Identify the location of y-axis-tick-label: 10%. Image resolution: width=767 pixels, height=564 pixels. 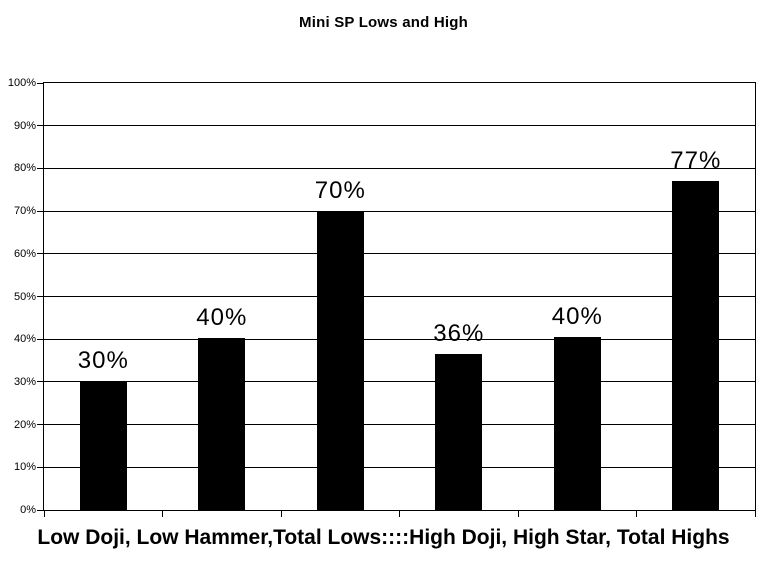
(24, 467).